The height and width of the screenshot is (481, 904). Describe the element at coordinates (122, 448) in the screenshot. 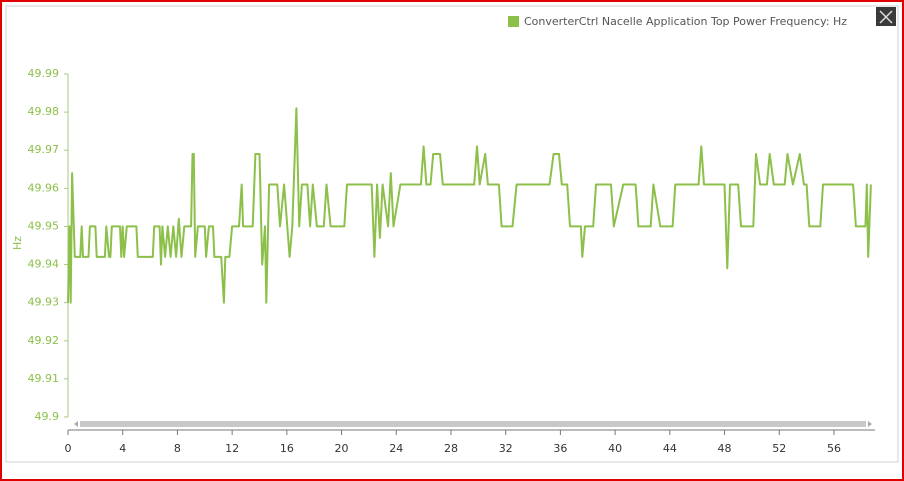

I see `x-tick-label: 4` at that location.